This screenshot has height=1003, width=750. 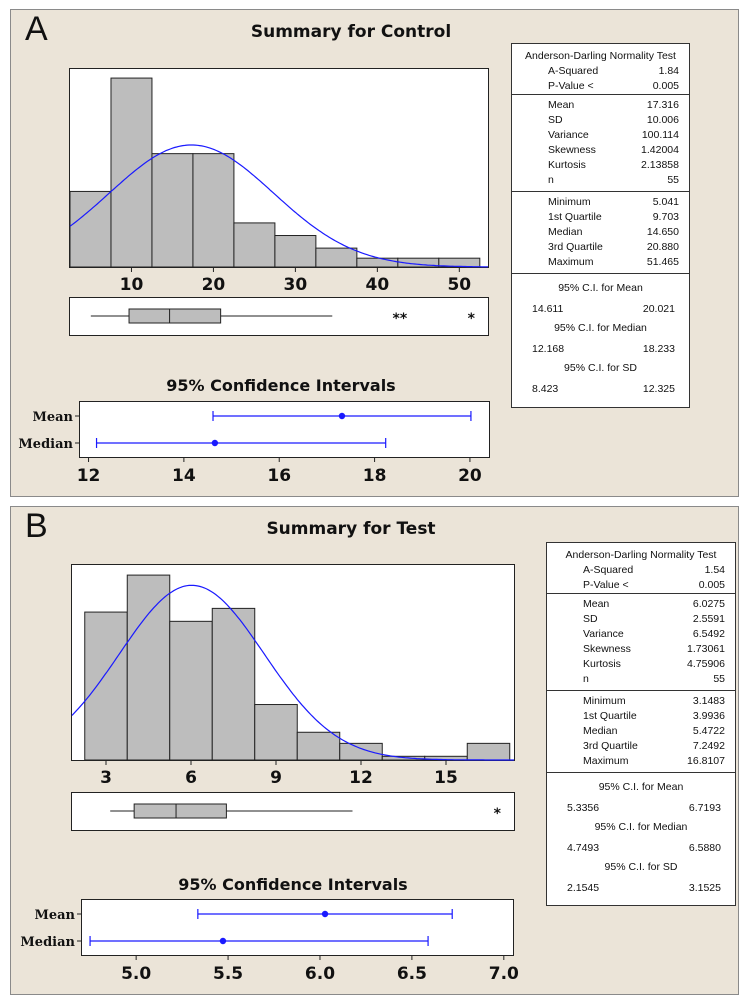 I want to click on ci-lower-value: 14.611, so click(x=548, y=309).